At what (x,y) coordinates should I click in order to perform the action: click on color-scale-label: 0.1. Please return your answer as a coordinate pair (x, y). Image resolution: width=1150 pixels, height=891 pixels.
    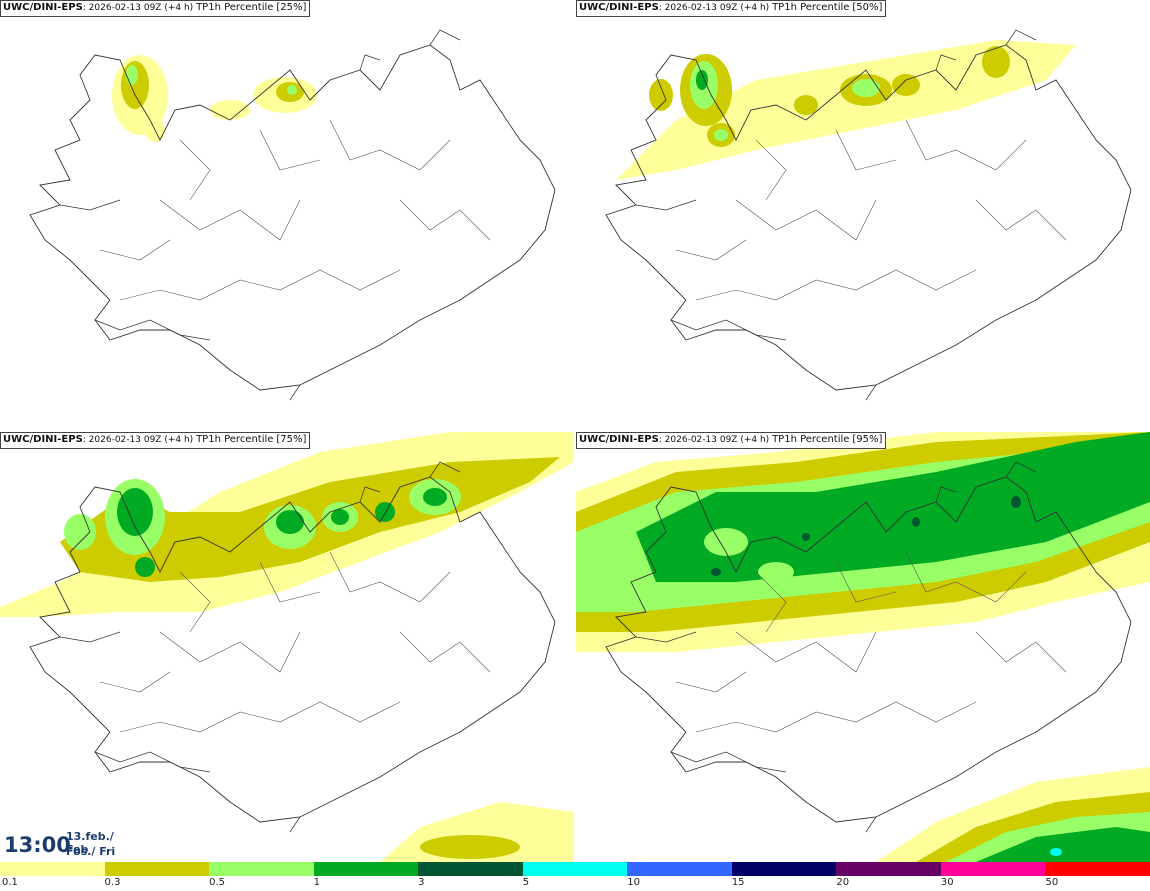
    Looking at the image, I should click on (10, 882).